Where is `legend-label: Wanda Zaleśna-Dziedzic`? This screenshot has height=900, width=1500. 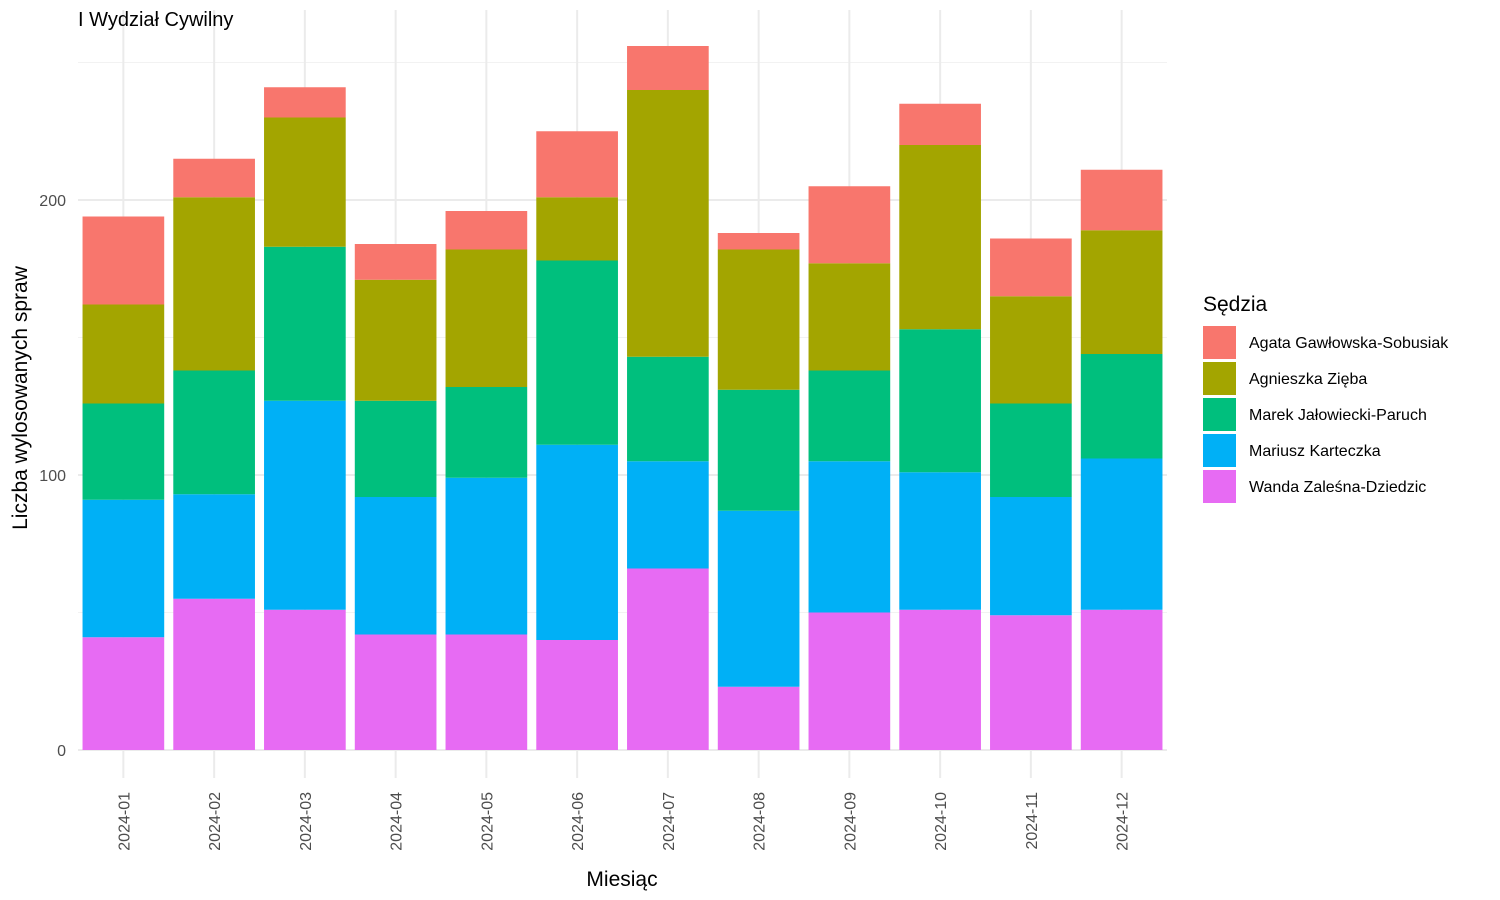
legend-label: Wanda Zaleśna-Dziedzic is located at coordinates (1337, 487).